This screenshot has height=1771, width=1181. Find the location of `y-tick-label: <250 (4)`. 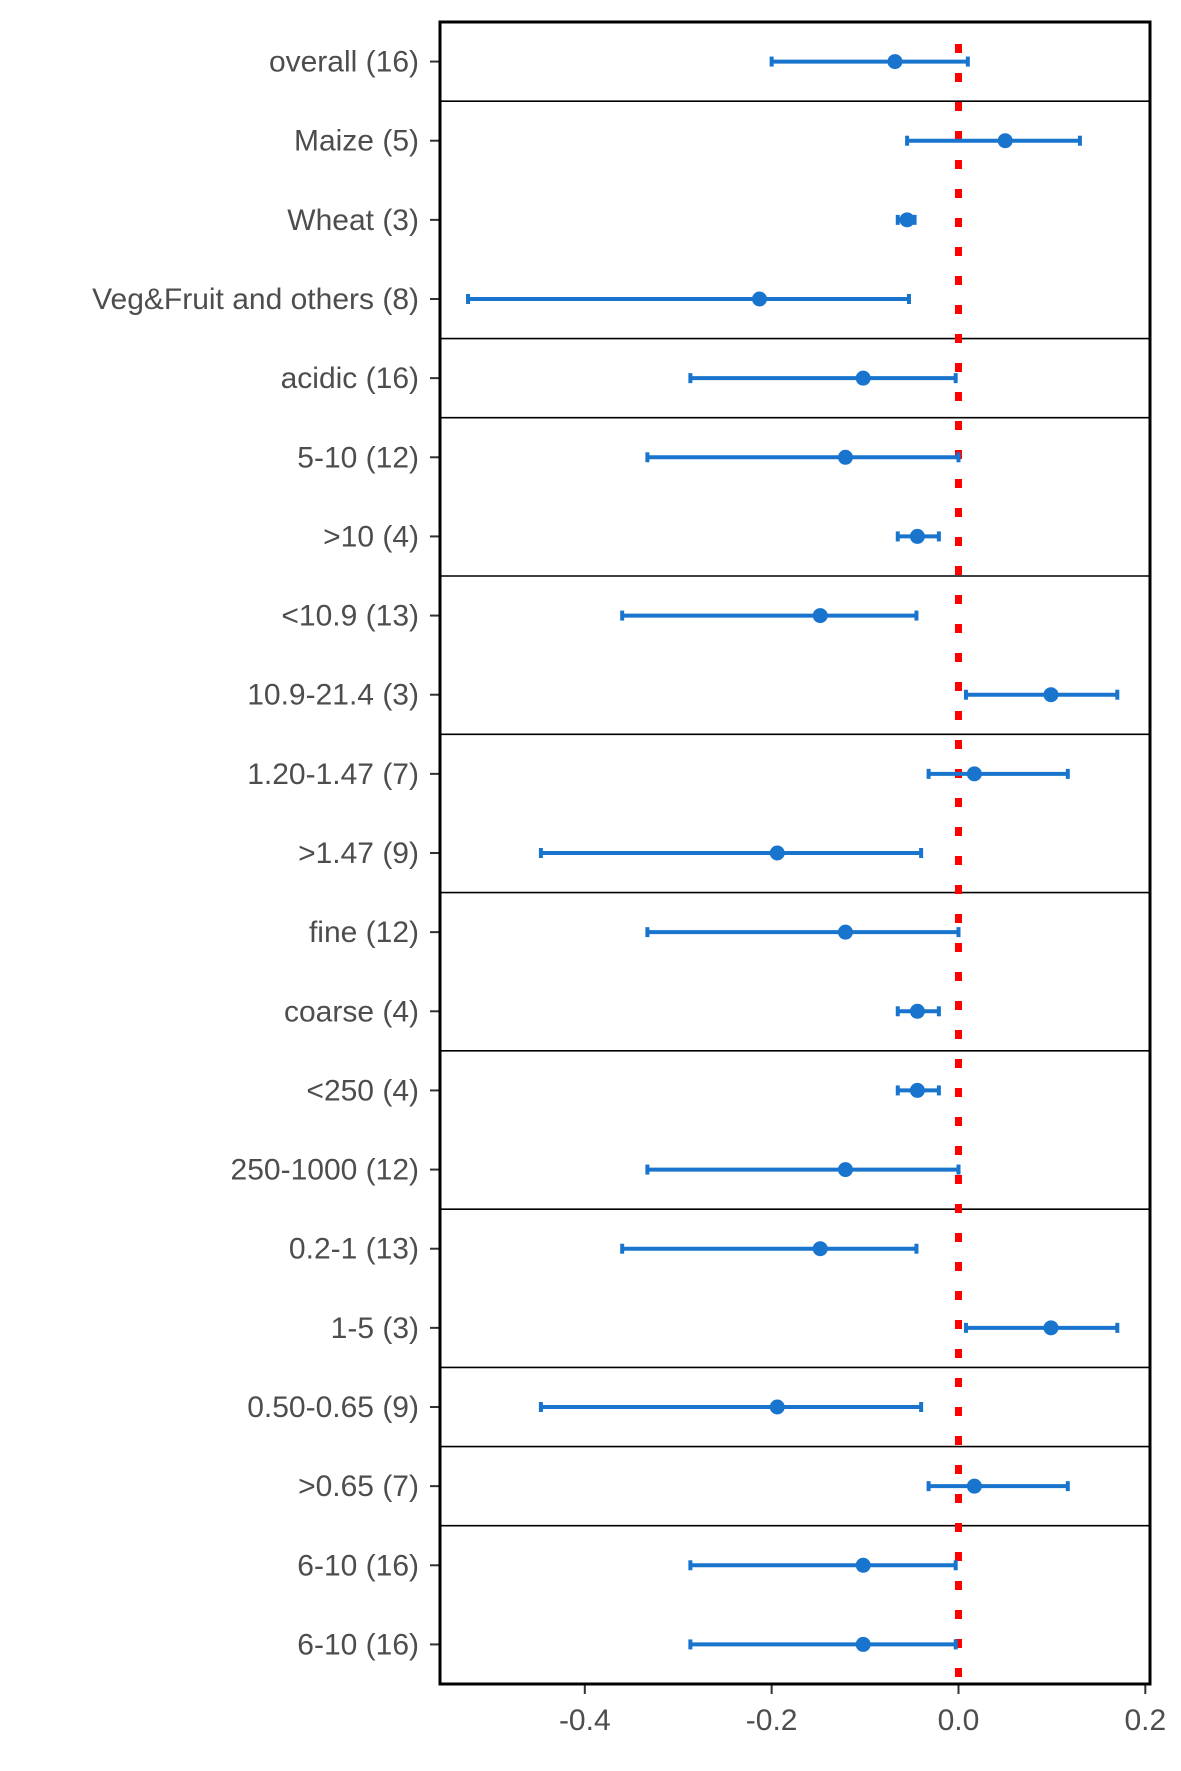

y-tick-label: <250 (4) is located at coordinates (362, 1090).